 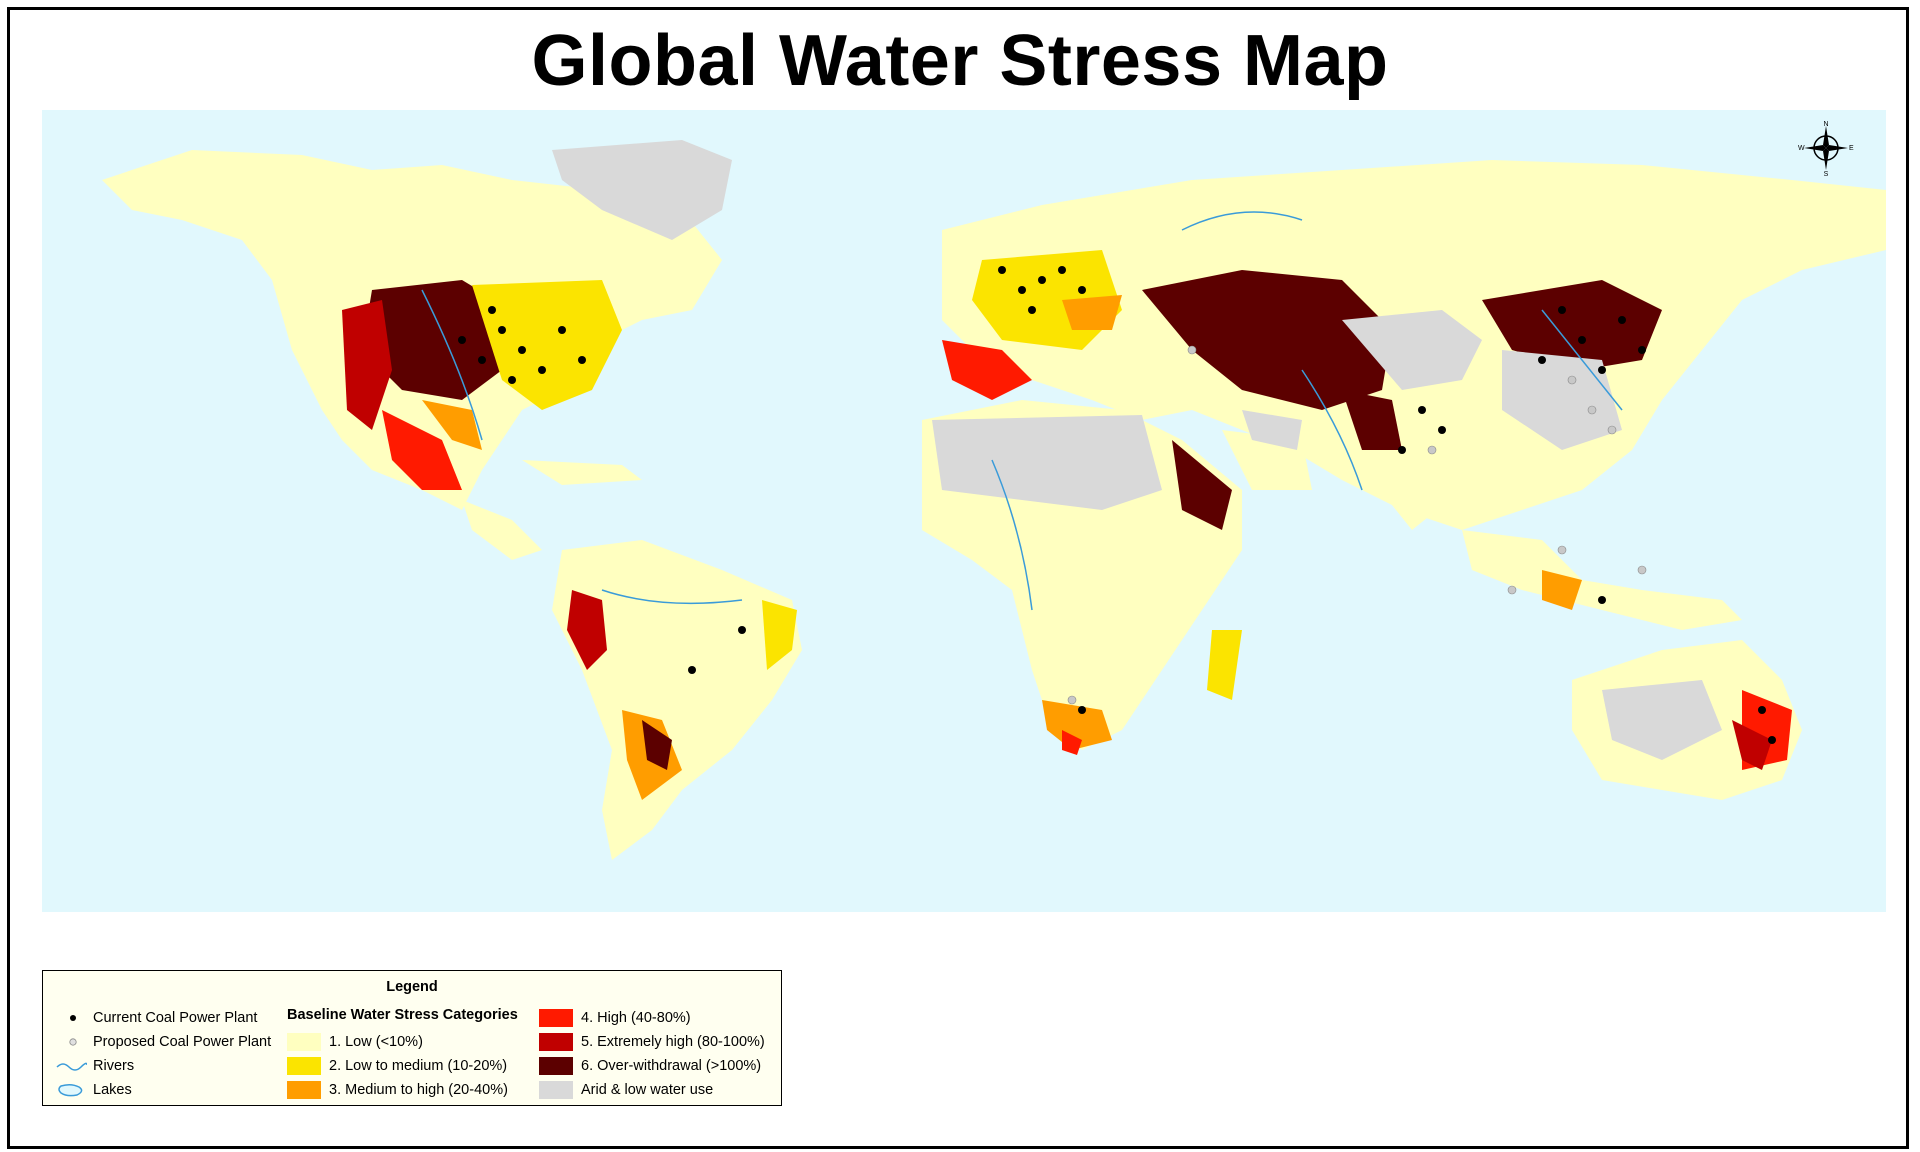 What do you see at coordinates (673, 1042) in the screenshot?
I see `legend-category-label: 5. Extremely high (80-100%)` at bounding box center [673, 1042].